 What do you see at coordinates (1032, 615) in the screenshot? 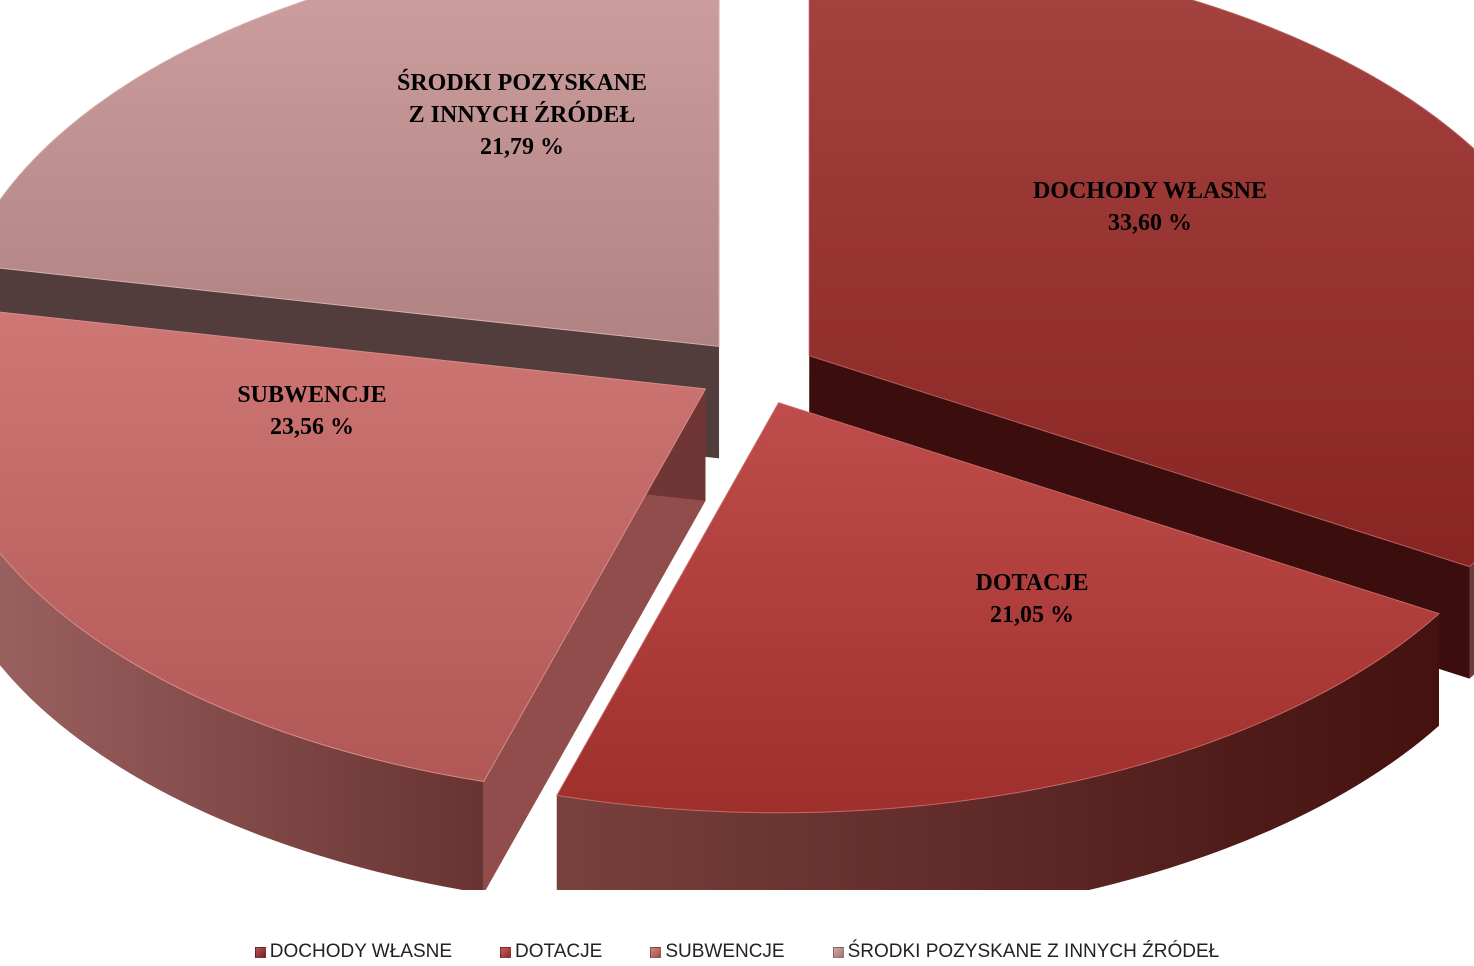
I see `slice-value: 21,05 %` at bounding box center [1032, 615].